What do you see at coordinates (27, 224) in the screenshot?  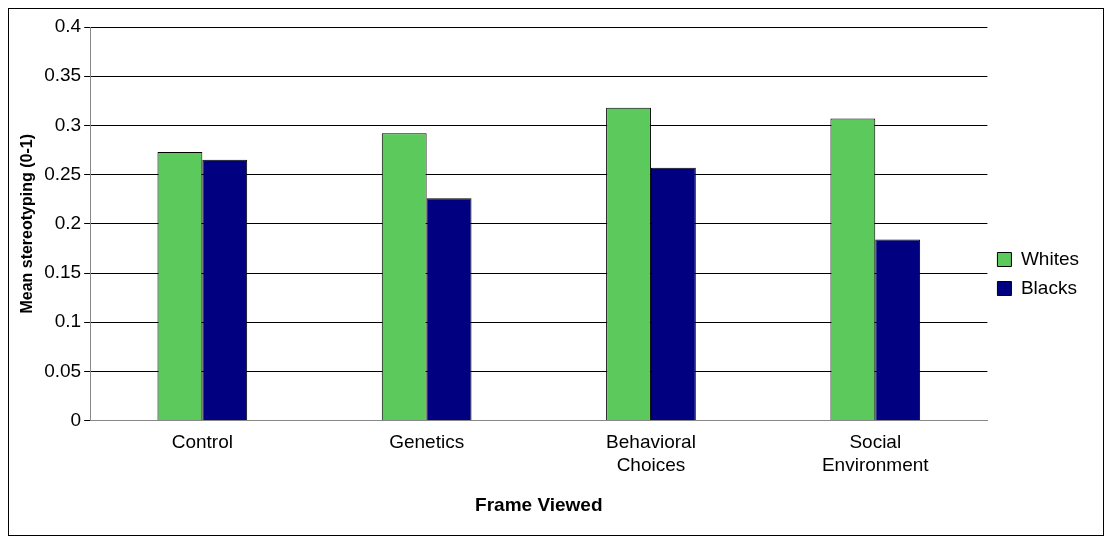 I see `y-axis-title: Mean stereotyping (0-1)` at bounding box center [27, 224].